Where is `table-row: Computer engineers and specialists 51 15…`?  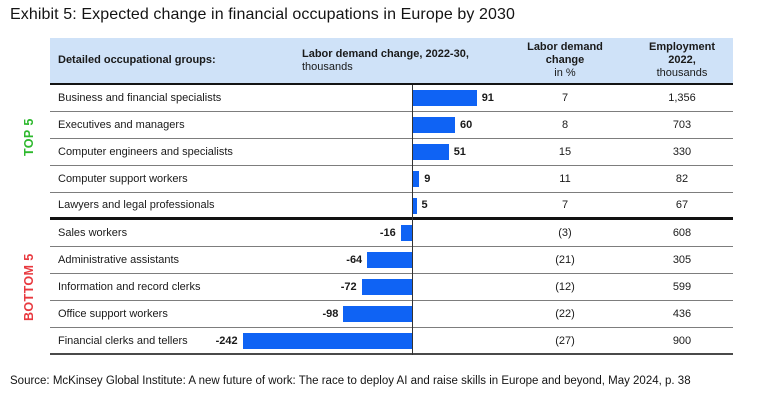 table-row: Computer engineers and specialists 51 15… is located at coordinates (391, 152).